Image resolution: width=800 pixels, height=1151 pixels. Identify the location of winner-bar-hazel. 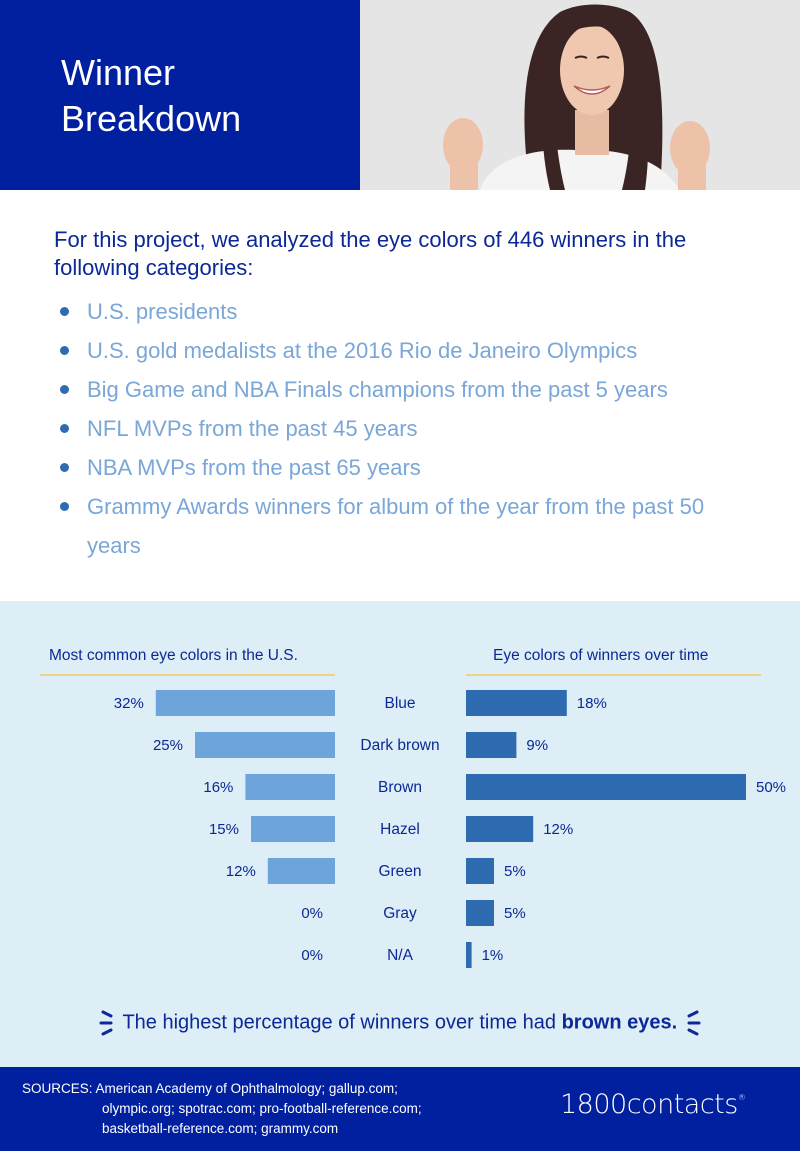
(500, 829).